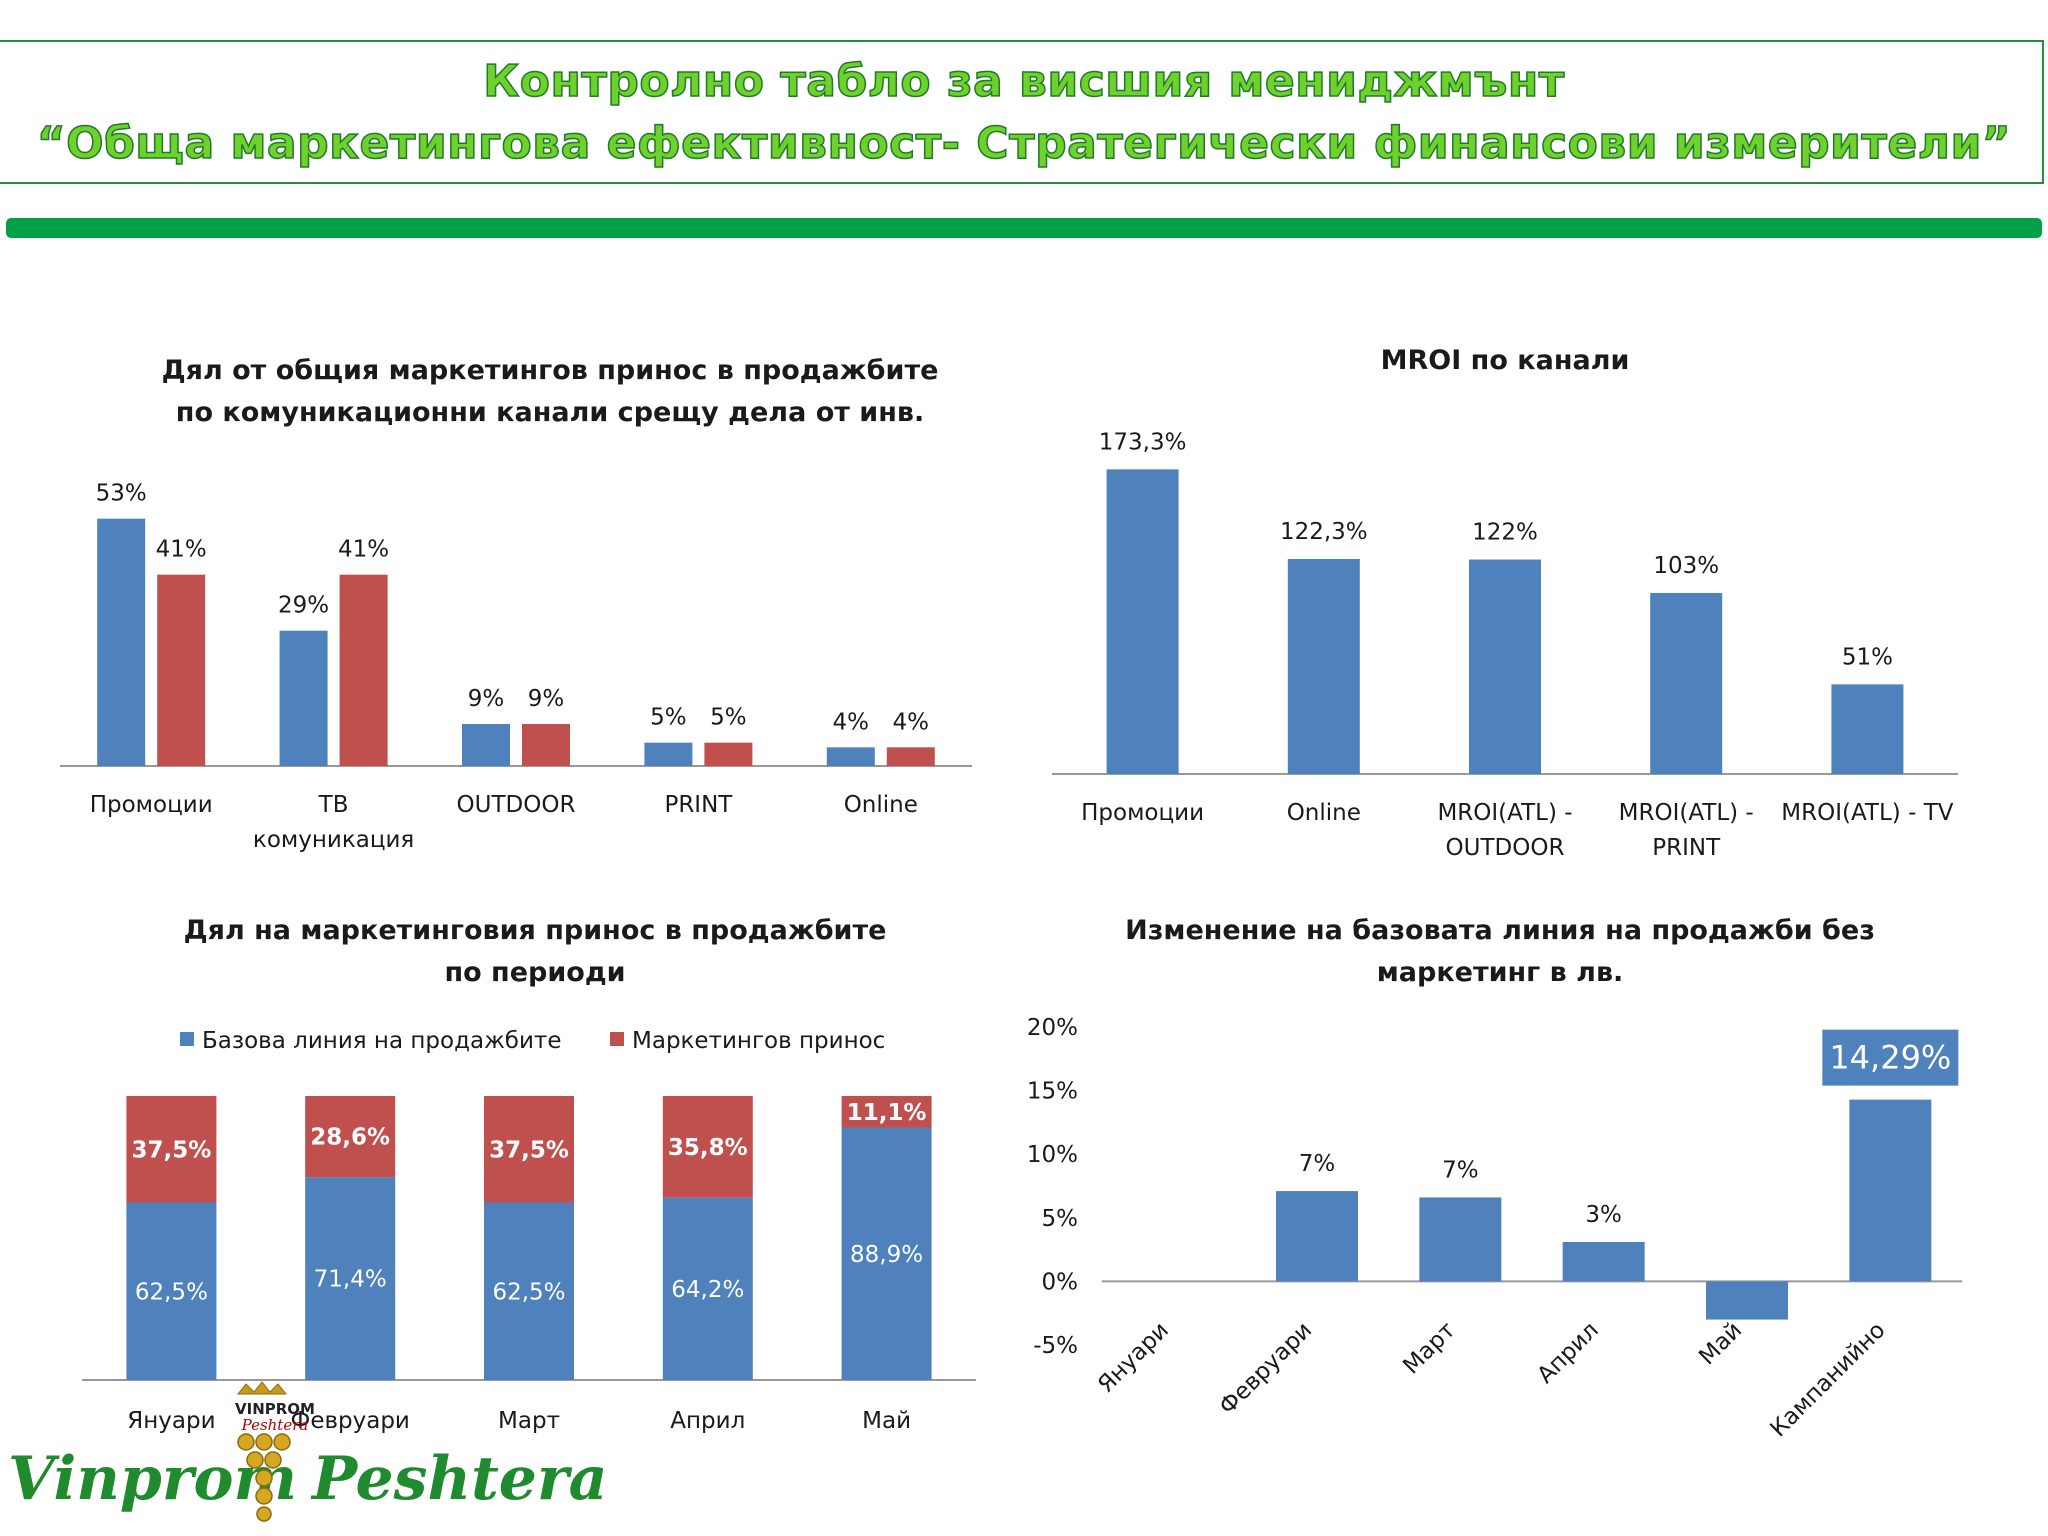  I want to click on chart3-data-label: 35,8%, so click(708, 1148).